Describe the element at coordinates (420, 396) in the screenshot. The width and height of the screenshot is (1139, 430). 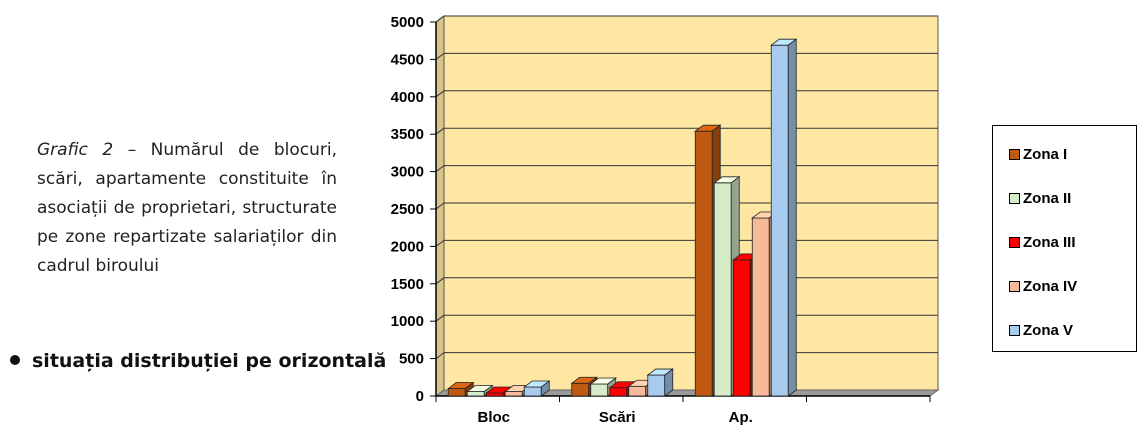
I see `y-tick-label: 0` at that location.